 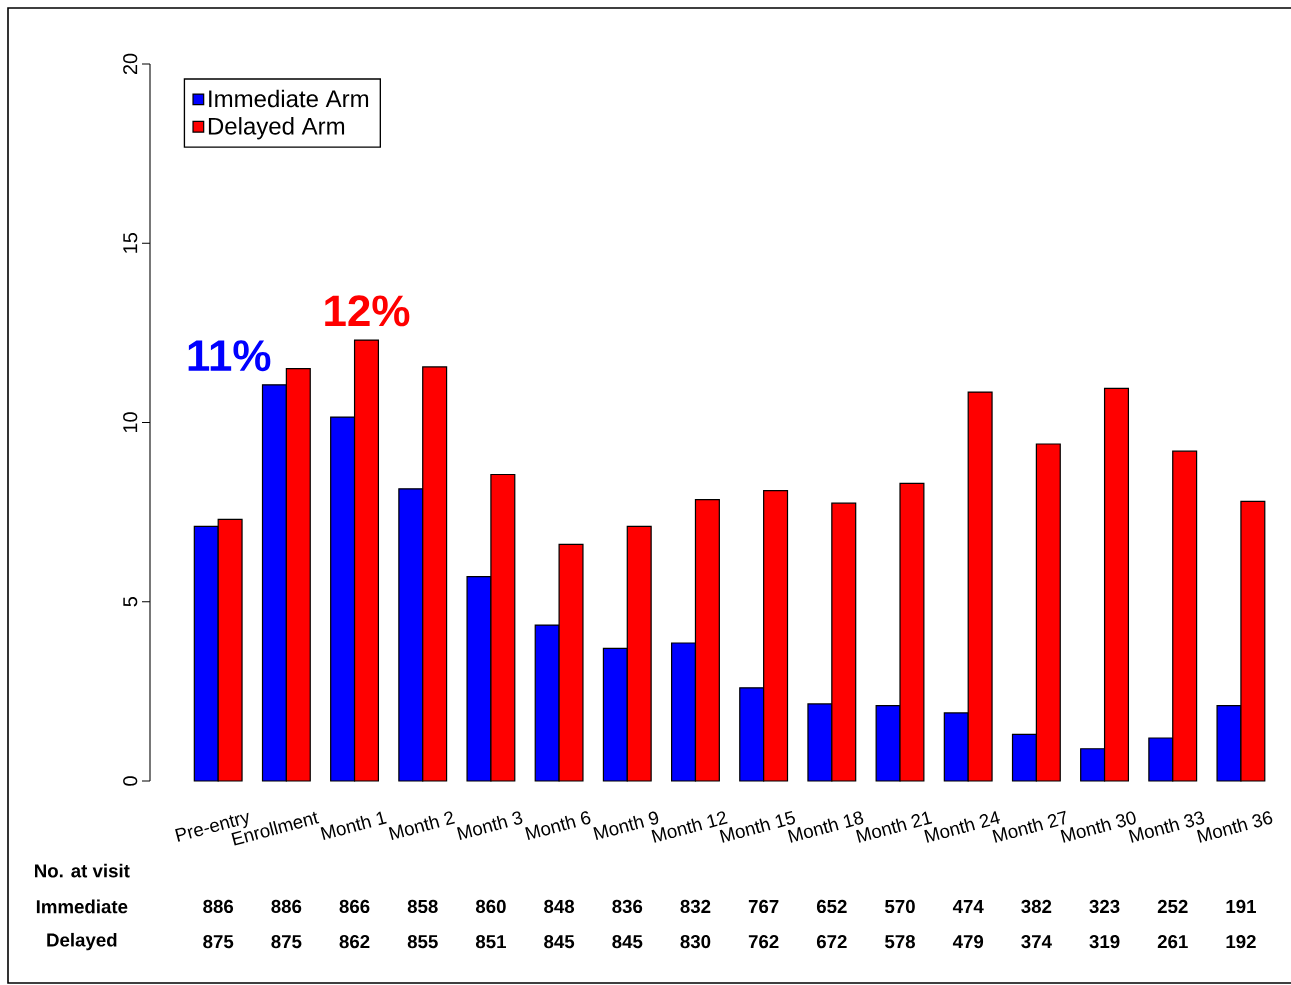 What do you see at coordinates (968, 941) in the screenshot?
I see `text: 479` at bounding box center [968, 941].